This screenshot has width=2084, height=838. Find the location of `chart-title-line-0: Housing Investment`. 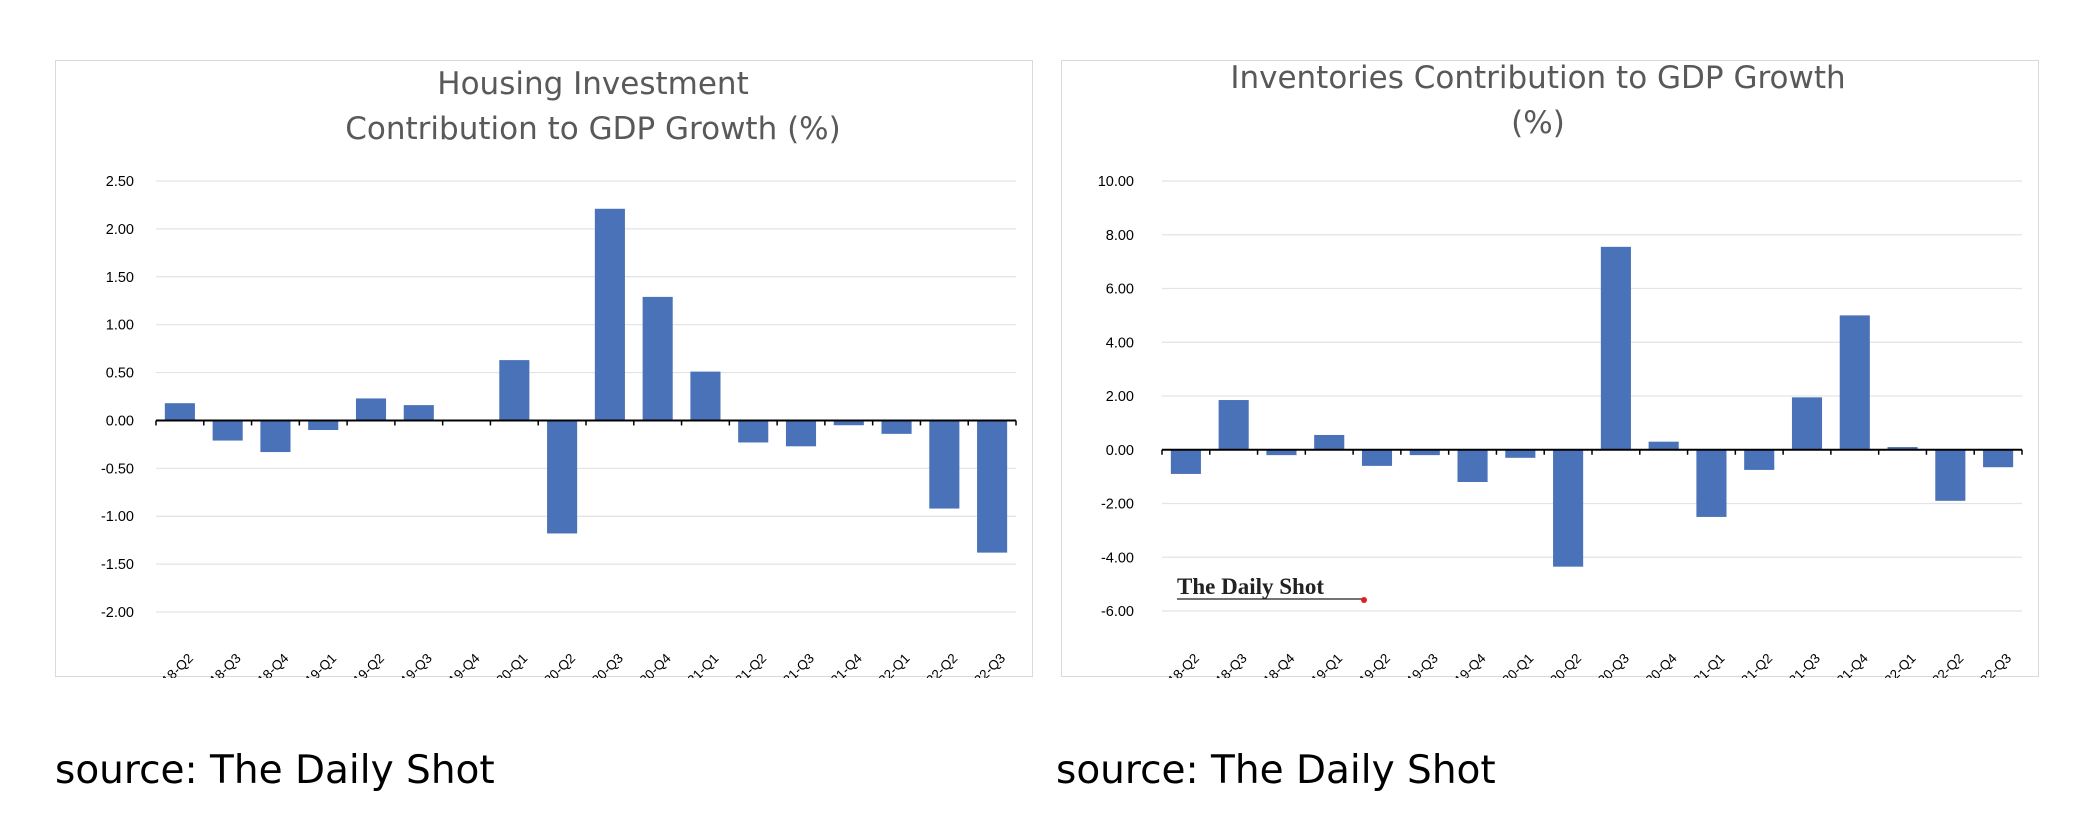

chart-title-line-0: Housing Investment is located at coordinates (592, 84).